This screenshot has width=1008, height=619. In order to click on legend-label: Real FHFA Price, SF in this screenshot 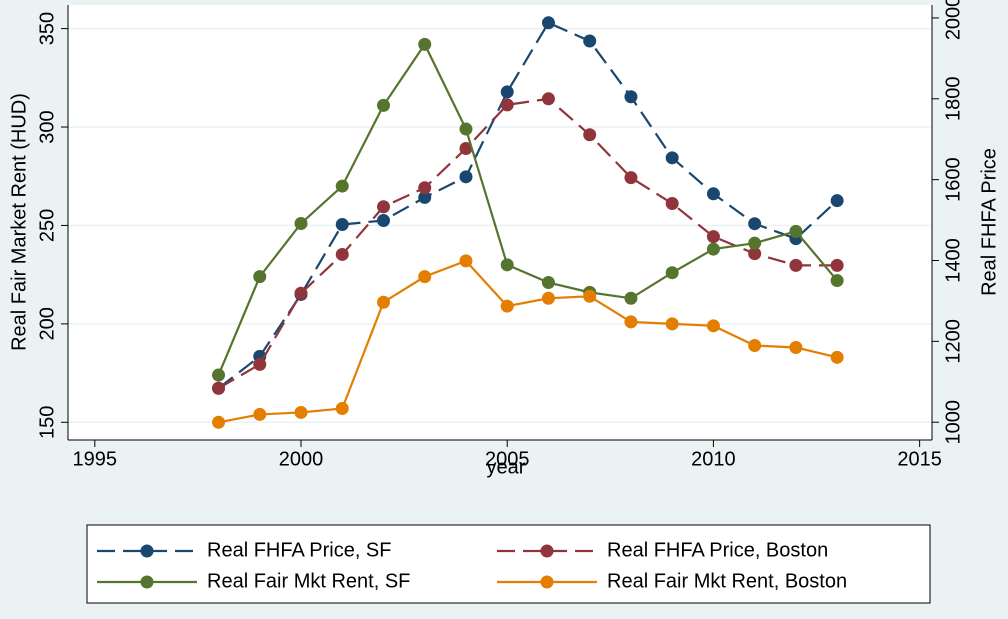, I will do `click(299, 550)`.